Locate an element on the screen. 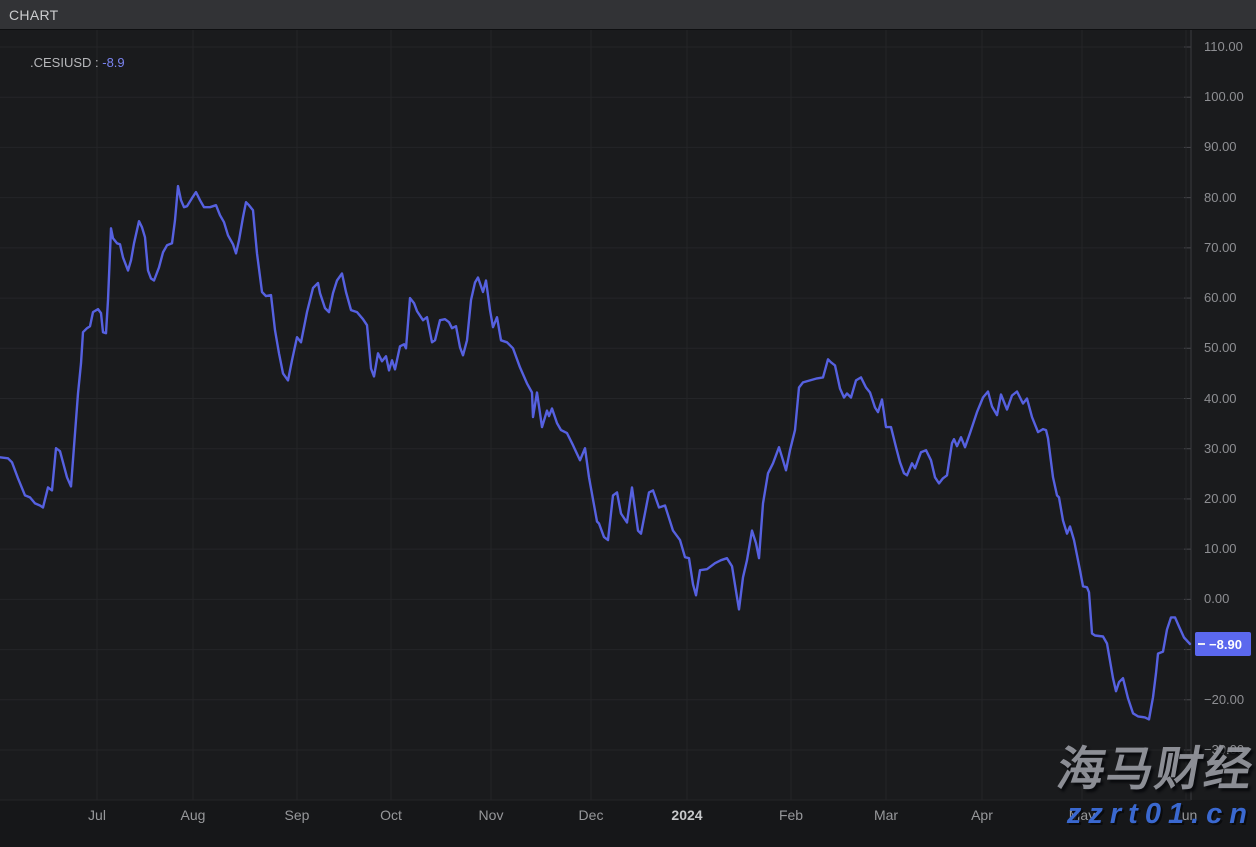  x-axis-label: May is located at coordinates (1082, 815).